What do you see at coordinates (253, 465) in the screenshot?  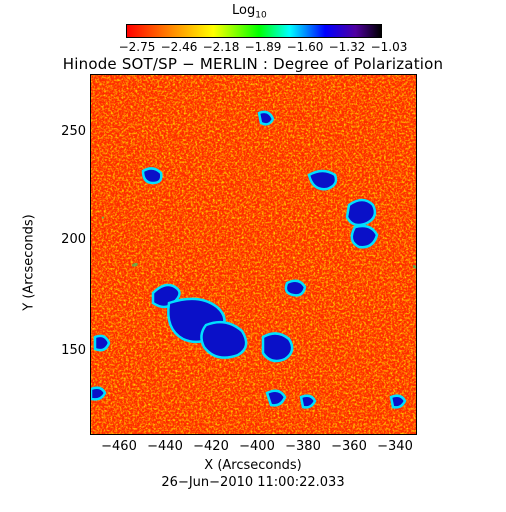 I see `x-axis-label: X (Arcseconds)` at bounding box center [253, 465].